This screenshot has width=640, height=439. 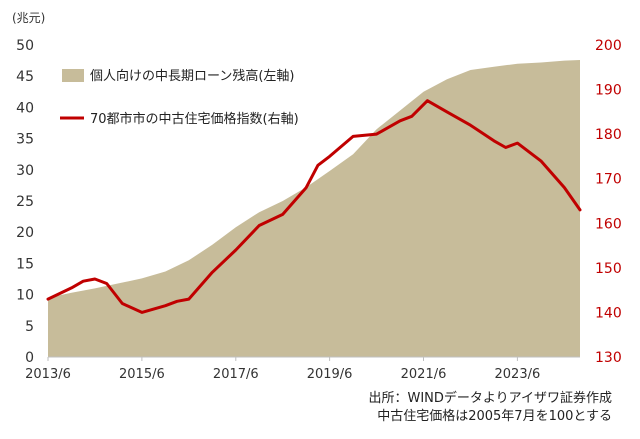 I want to click on right-axis-tick-label: 140, so click(x=608, y=313).